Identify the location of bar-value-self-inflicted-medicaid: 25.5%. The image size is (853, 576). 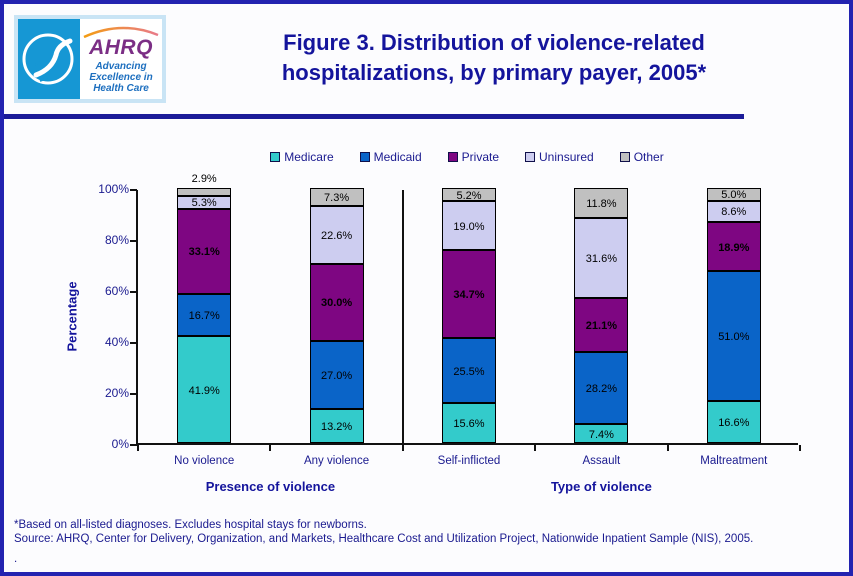
(469, 371).